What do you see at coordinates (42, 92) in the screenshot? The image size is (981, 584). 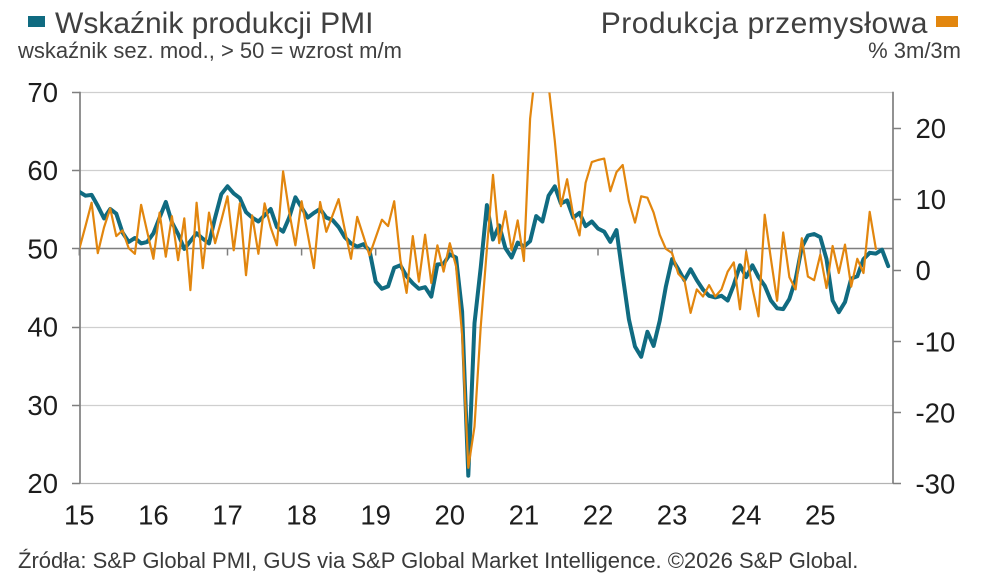 I see `svg-text: 70` at bounding box center [42, 92].